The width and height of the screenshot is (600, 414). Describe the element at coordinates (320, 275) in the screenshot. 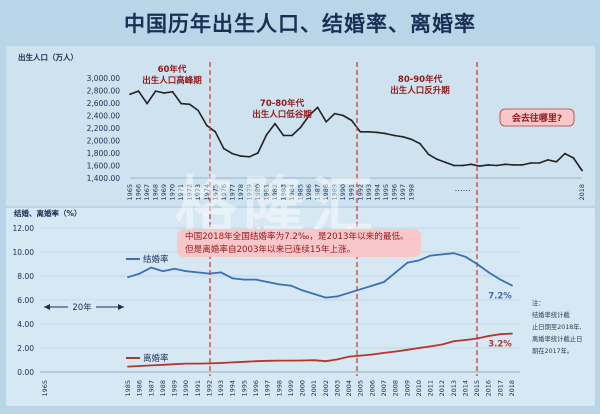

I see `marriage-series-line` at that location.